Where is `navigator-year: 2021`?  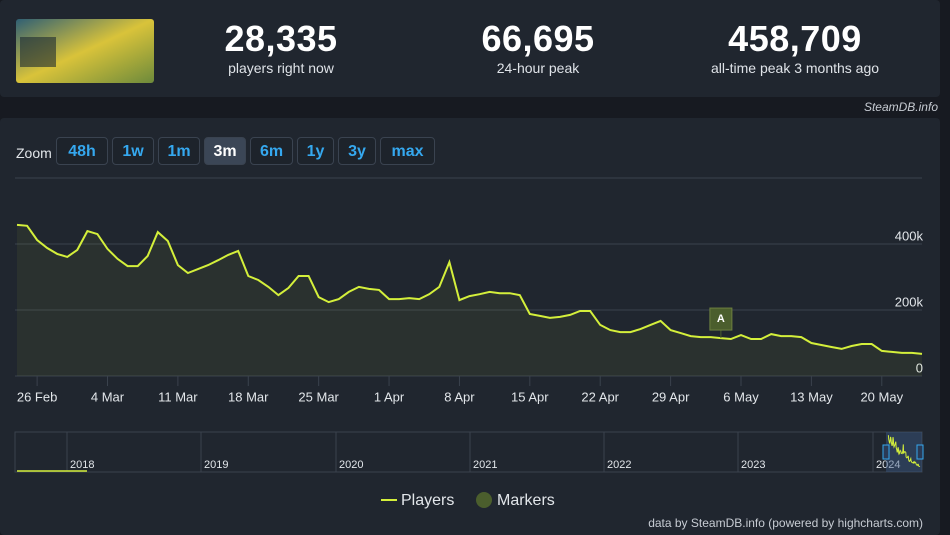
navigator-year: 2021 is located at coordinates (485, 465).